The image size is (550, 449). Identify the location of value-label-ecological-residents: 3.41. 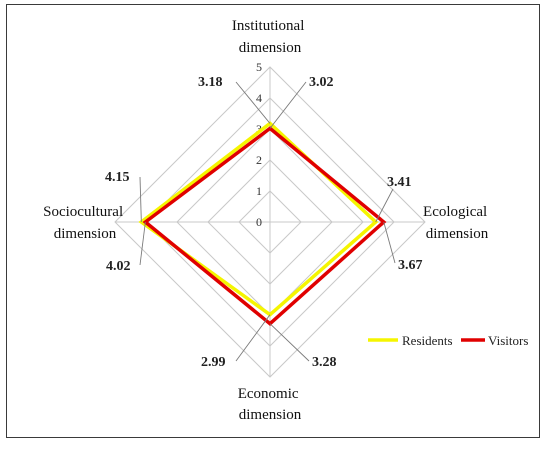
(399, 182).